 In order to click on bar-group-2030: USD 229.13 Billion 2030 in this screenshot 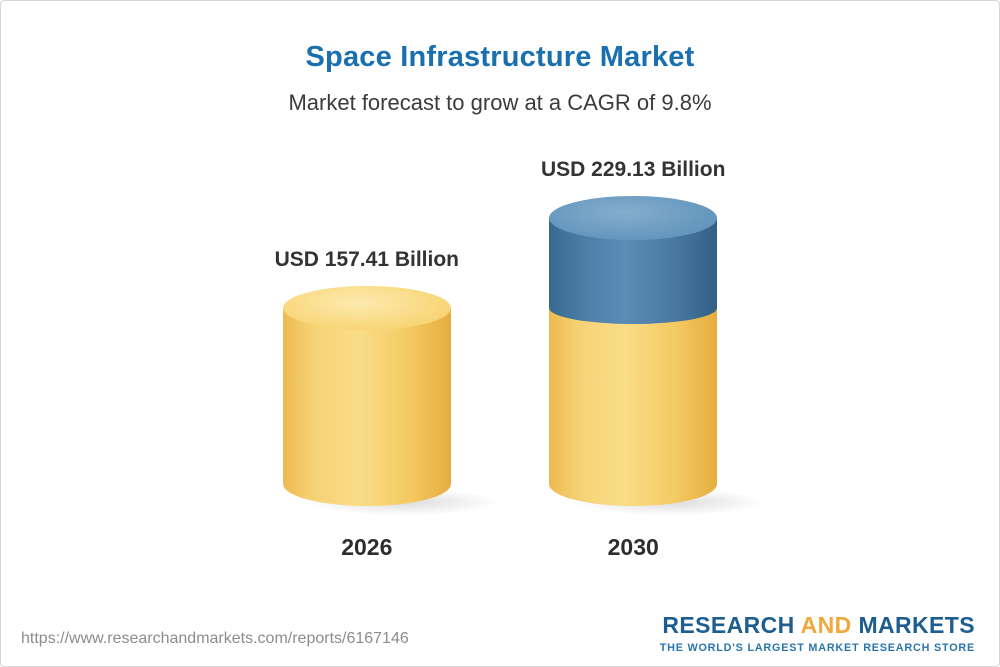, I will do `click(655, 359)`.